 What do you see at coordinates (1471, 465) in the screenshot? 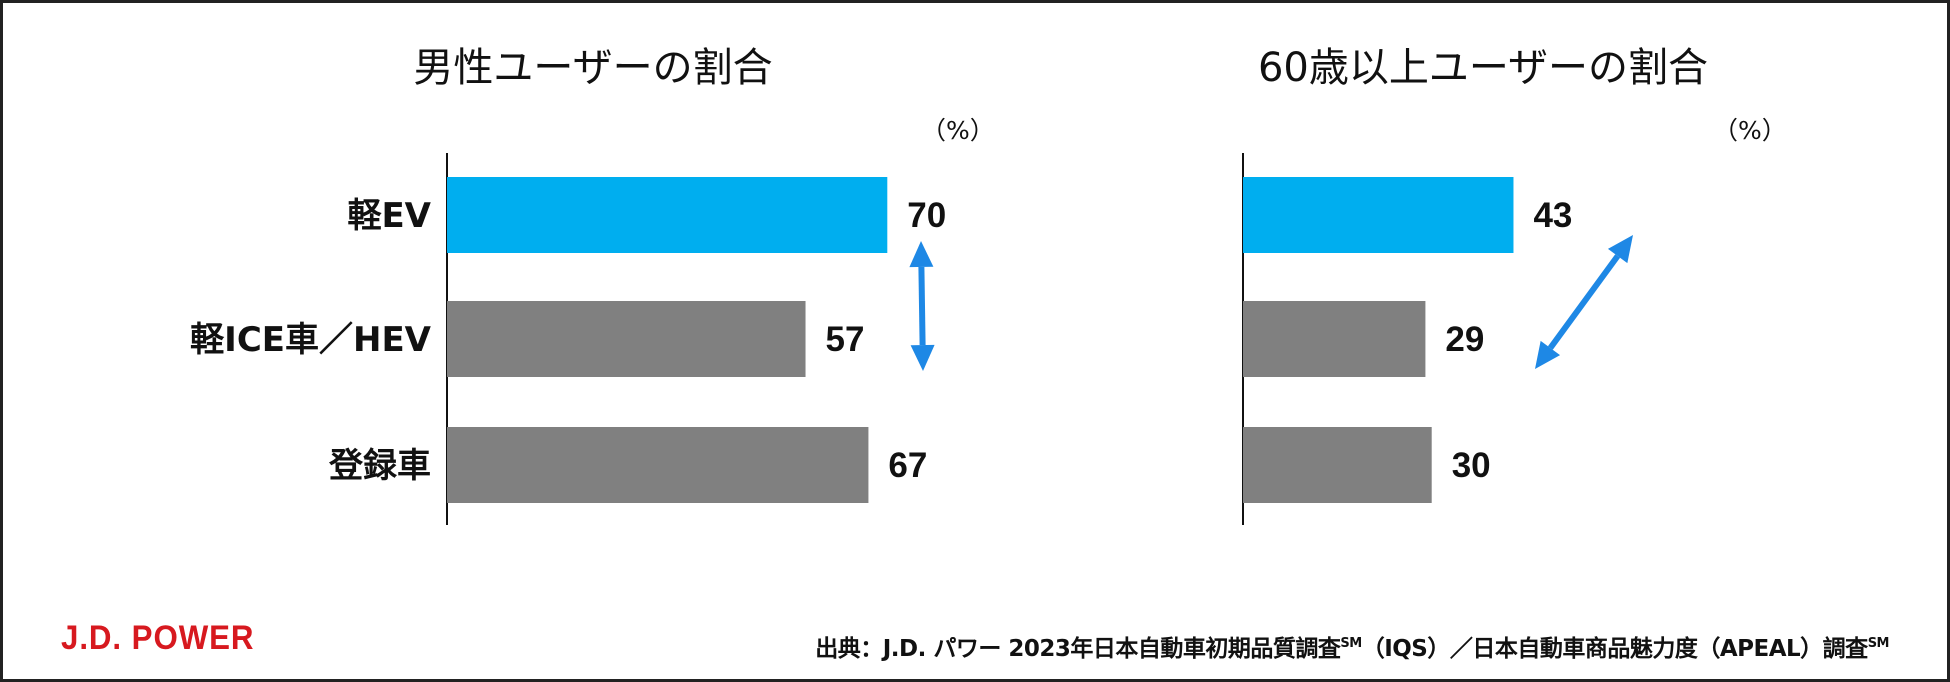
I see `data-label: 30` at bounding box center [1471, 465].